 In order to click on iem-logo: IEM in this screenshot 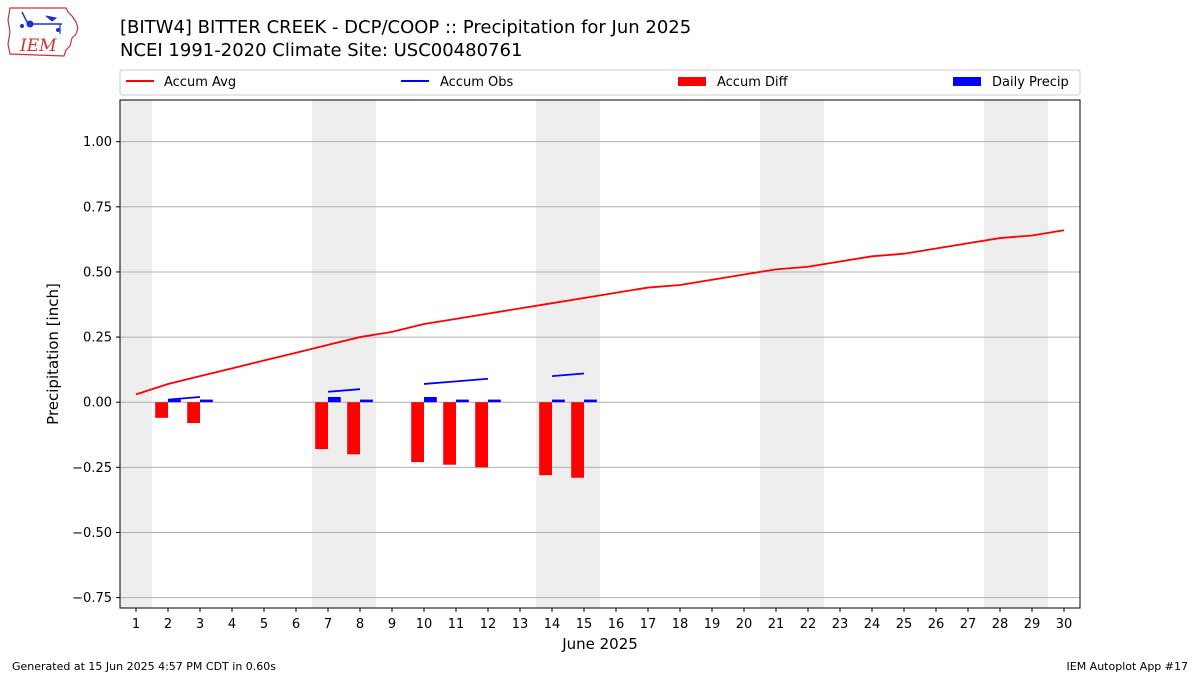, I will do `click(43, 32)`.